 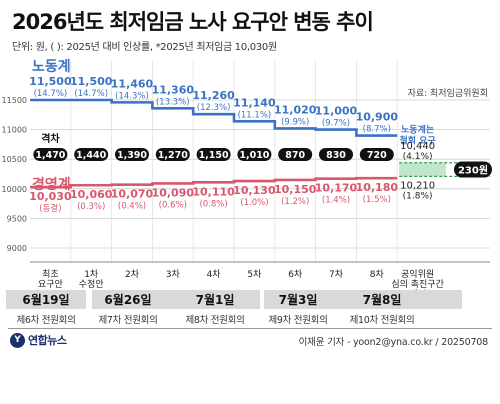 I want to click on labor-rate-label: (9.7%), so click(x=336, y=124).